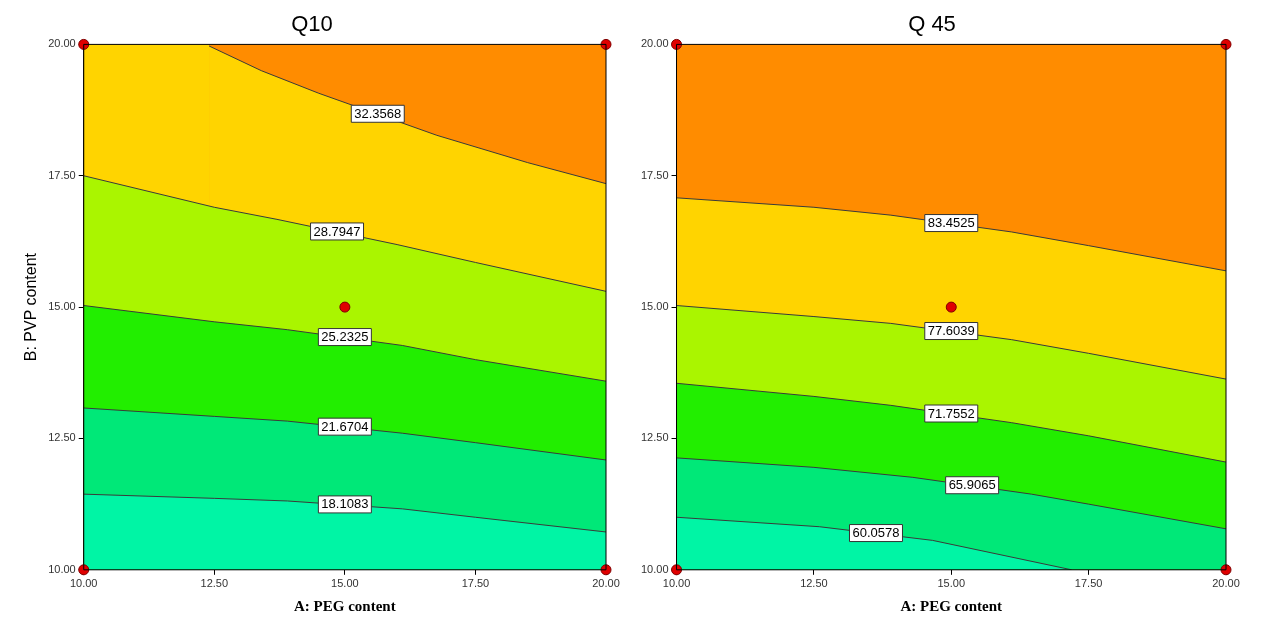  Describe the element at coordinates (312, 24) in the screenshot. I see `chart-title: Q10` at that location.